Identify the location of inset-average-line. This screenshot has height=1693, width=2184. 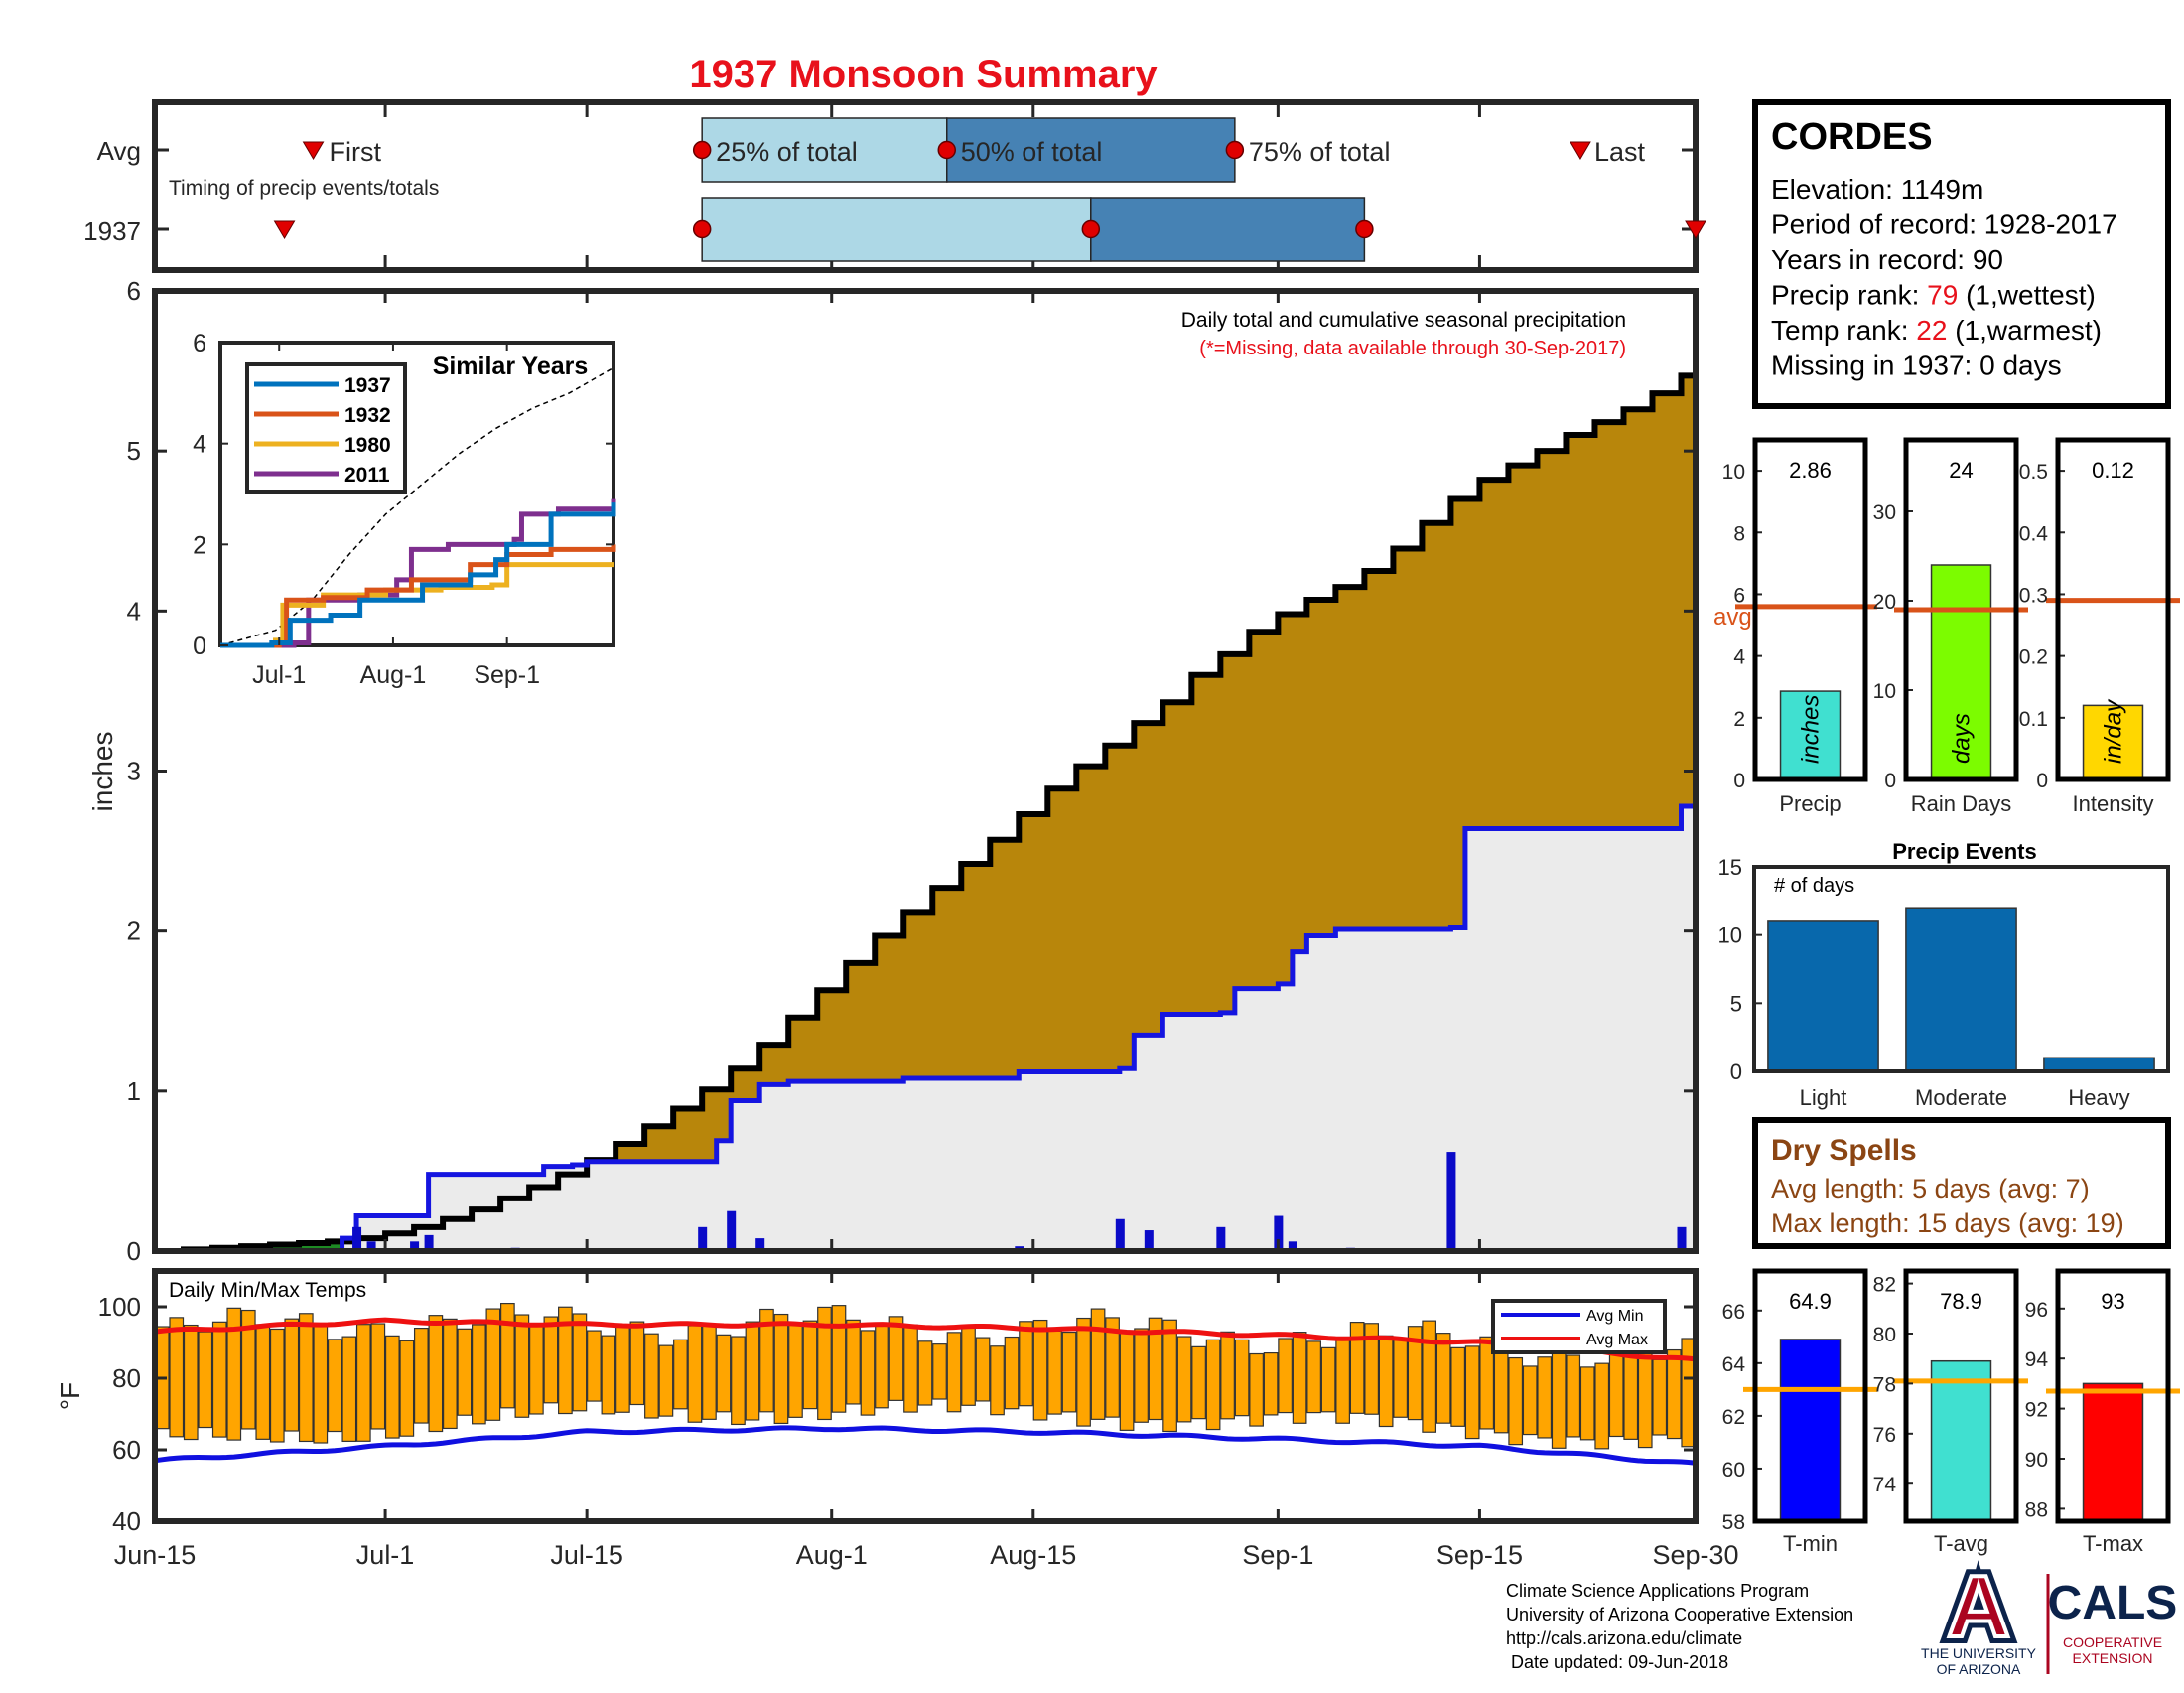
(416, 506).